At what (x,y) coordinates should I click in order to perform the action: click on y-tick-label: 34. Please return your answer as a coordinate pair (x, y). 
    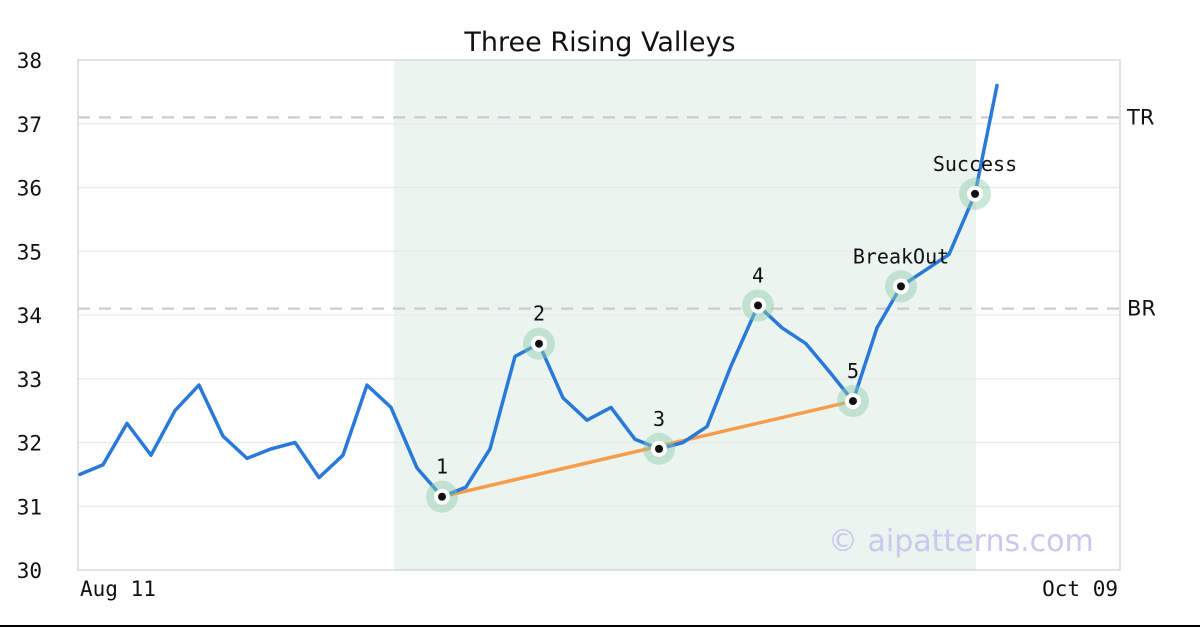
    Looking at the image, I should click on (29, 316).